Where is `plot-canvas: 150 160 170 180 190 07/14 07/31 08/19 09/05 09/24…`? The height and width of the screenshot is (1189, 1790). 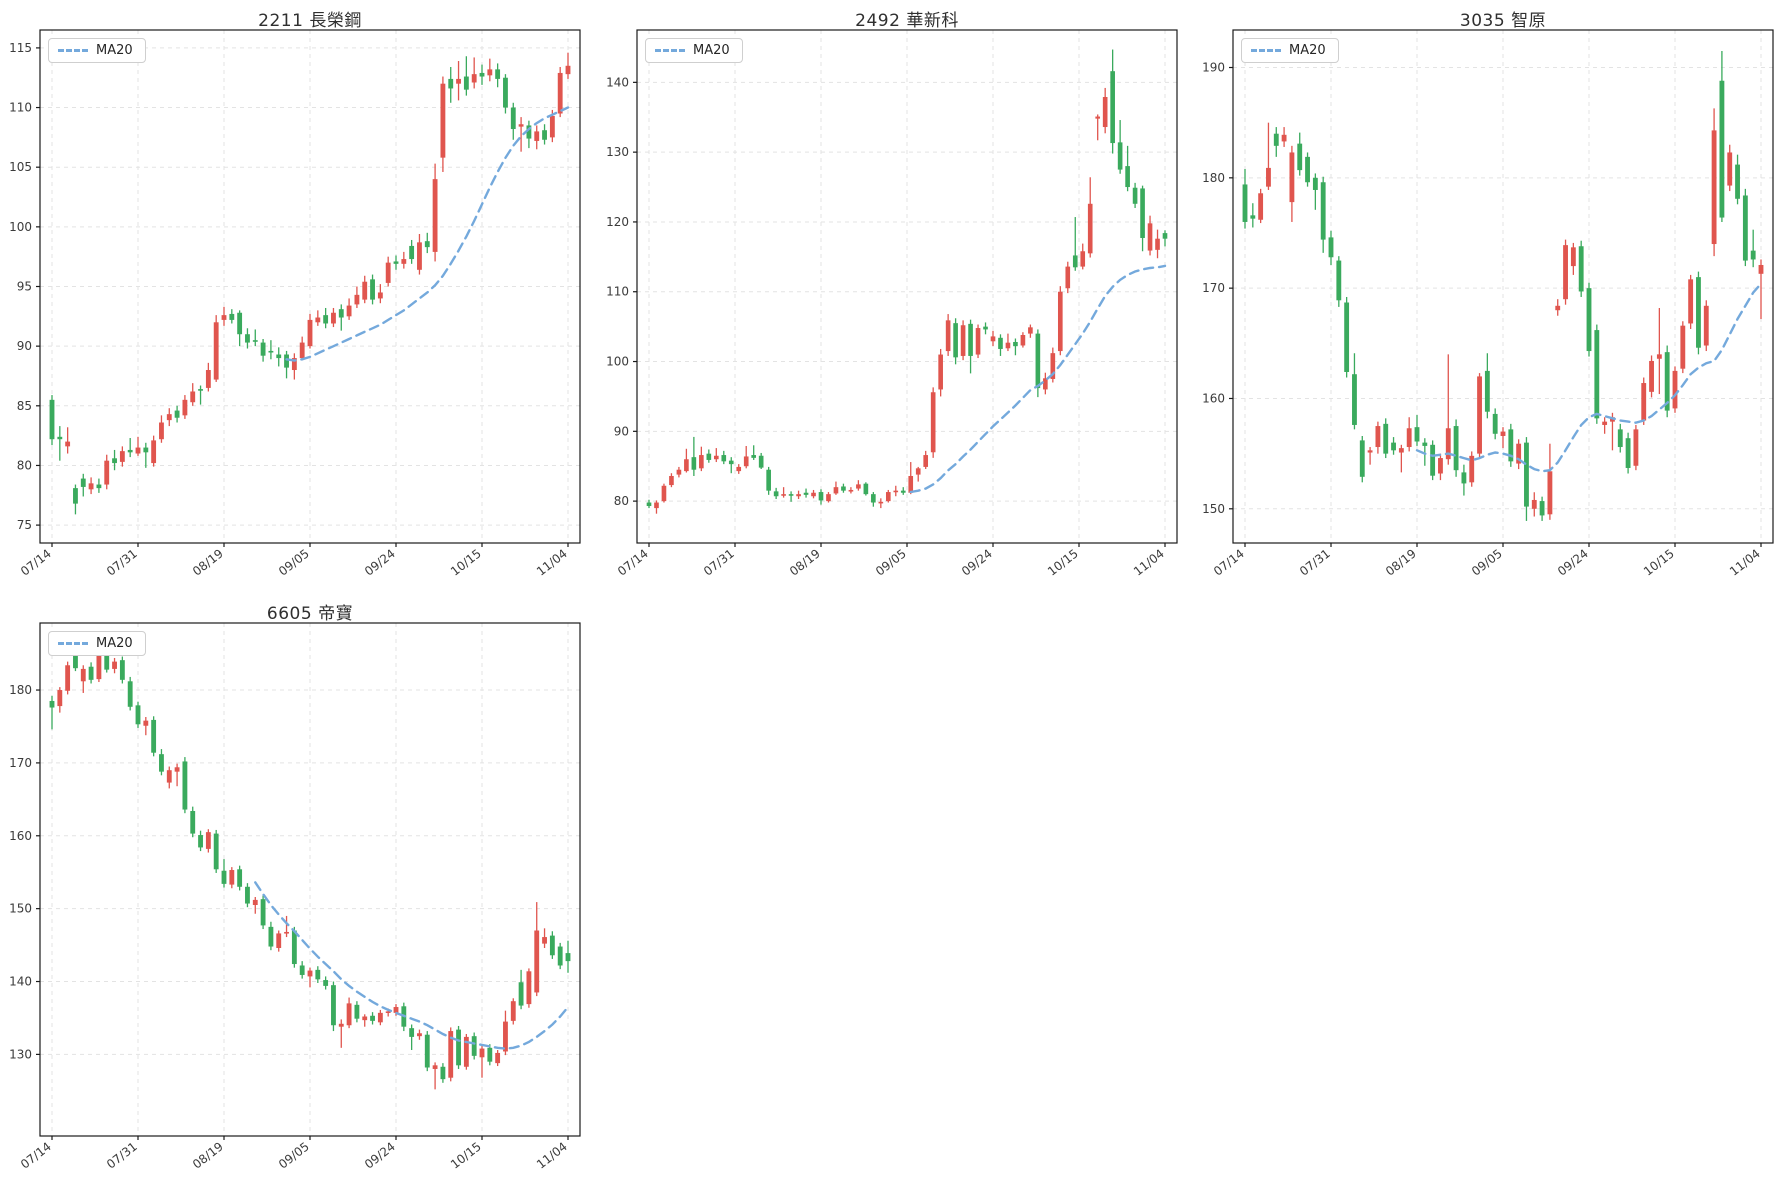 plot-canvas: 150 160 170 180 190 07/14 07/31 08/19 09/05 09/24… is located at coordinates (1488, 304).